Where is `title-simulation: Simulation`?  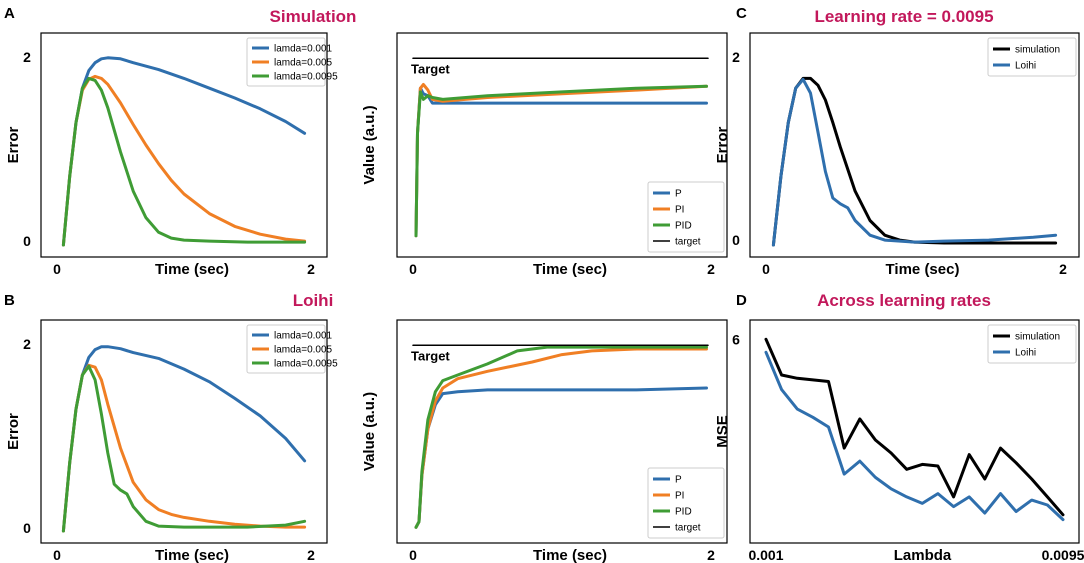 title-simulation: Simulation is located at coordinates (313, 16).